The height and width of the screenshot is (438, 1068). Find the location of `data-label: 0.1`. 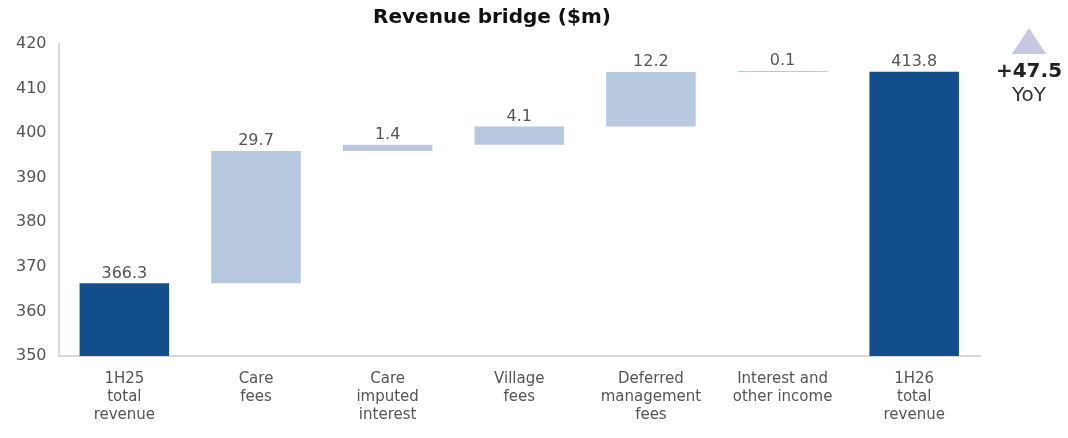

data-label: 0.1 is located at coordinates (782, 60).